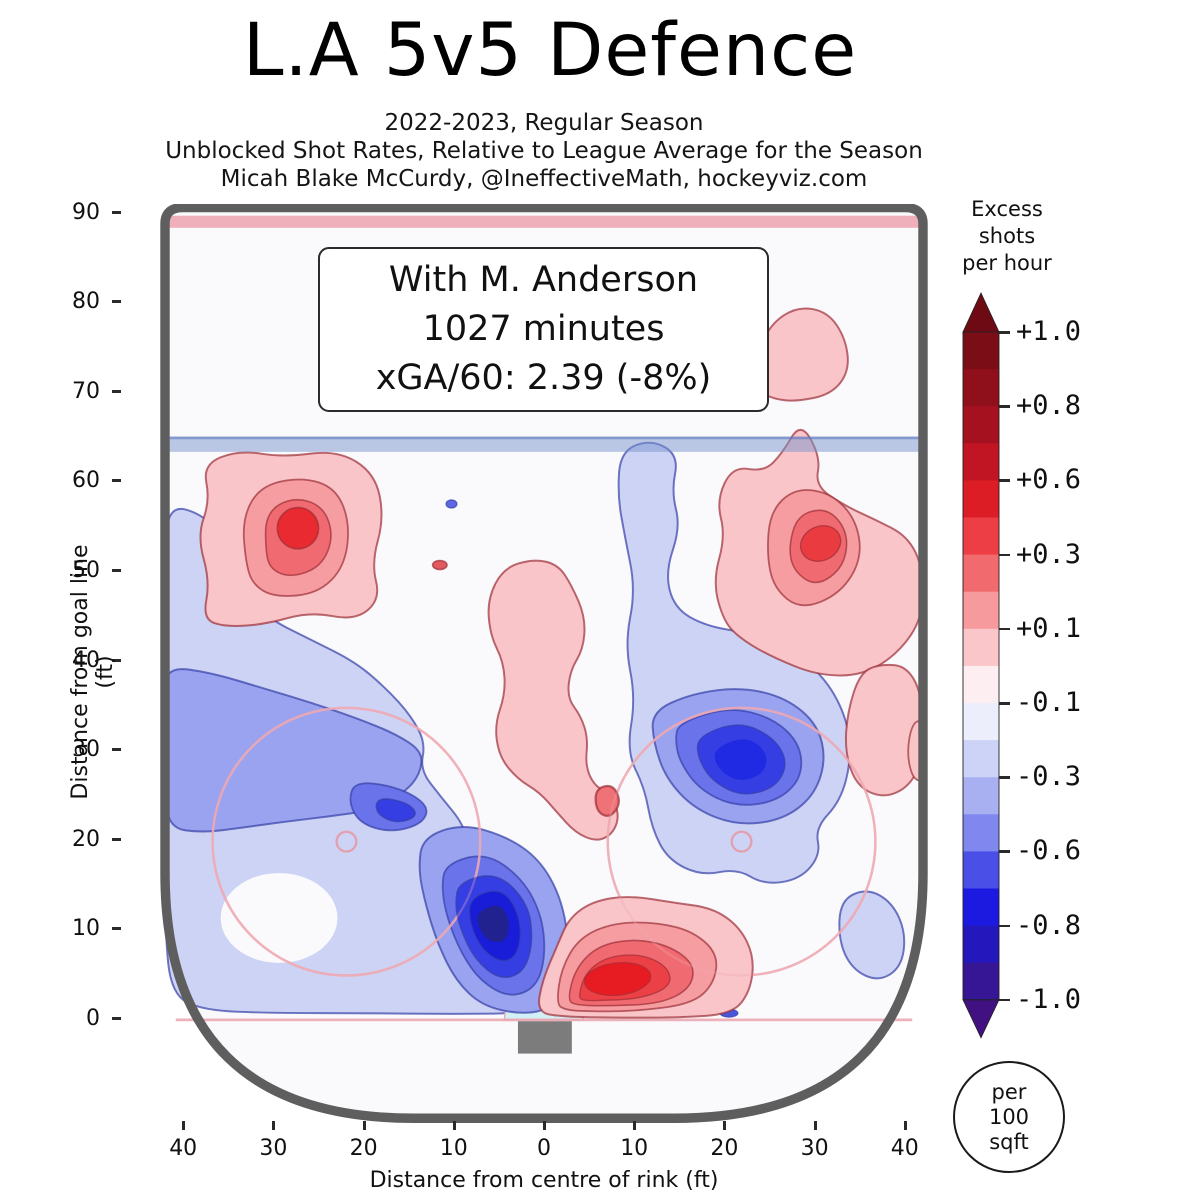 Image resolution: width=1182 pixels, height=1200 pixels. Describe the element at coordinates (543, 280) in the screenshot. I see `annotation-player: With M. Anderson` at that location.